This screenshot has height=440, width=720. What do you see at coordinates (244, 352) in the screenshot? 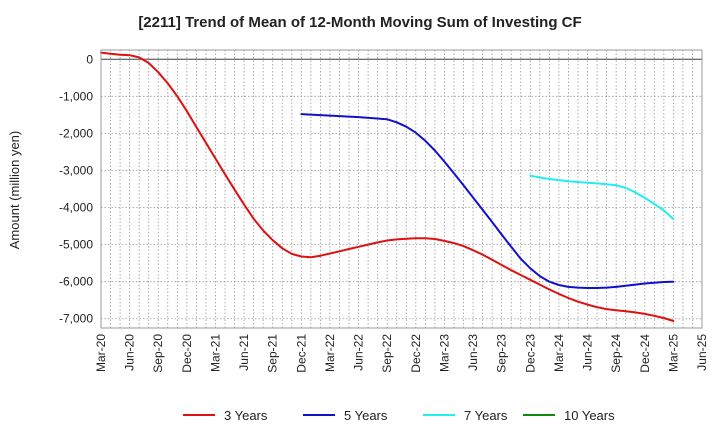
I see `x-tick-label: Jun-21` at bounding box center [244, 352].